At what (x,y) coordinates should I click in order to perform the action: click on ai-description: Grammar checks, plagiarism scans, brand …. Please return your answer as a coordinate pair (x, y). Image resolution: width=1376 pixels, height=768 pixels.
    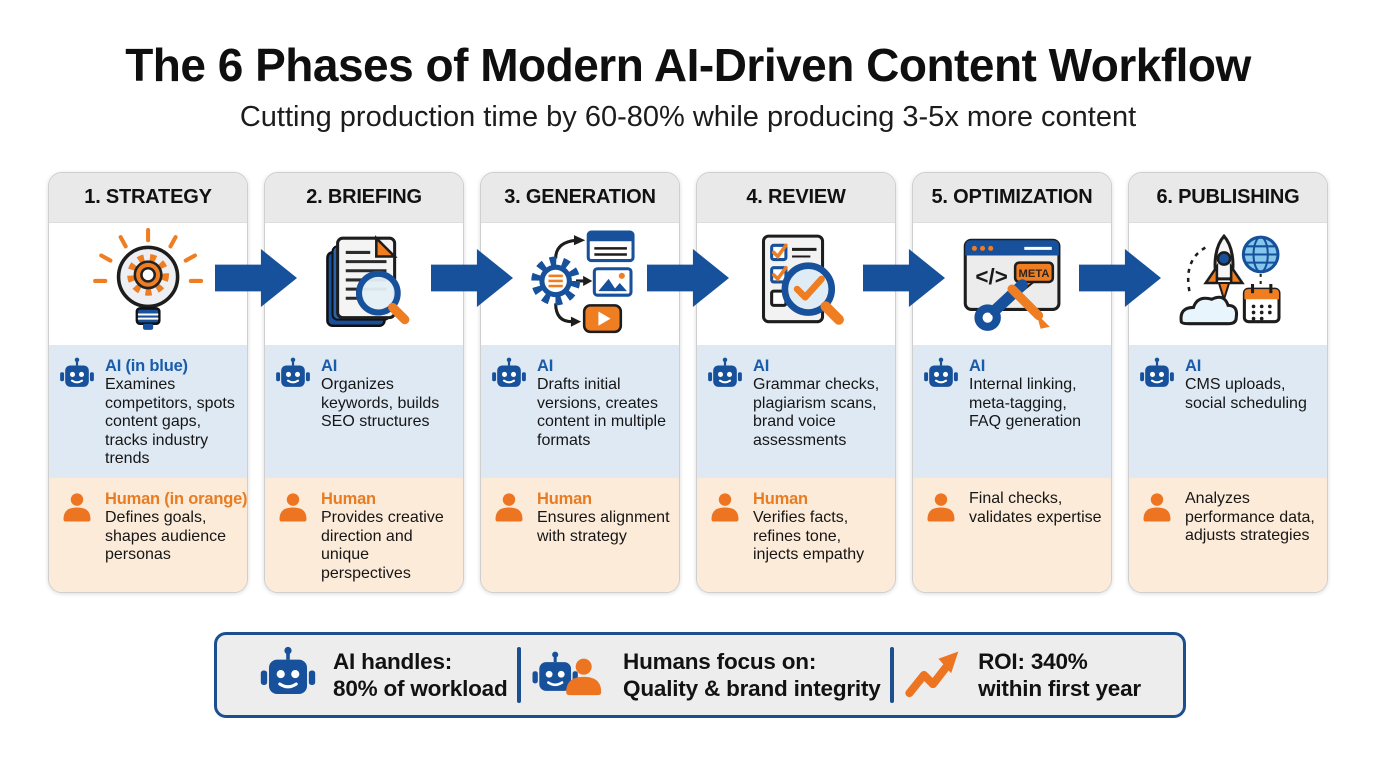
    Looking at the image, I should click on (816, 412).